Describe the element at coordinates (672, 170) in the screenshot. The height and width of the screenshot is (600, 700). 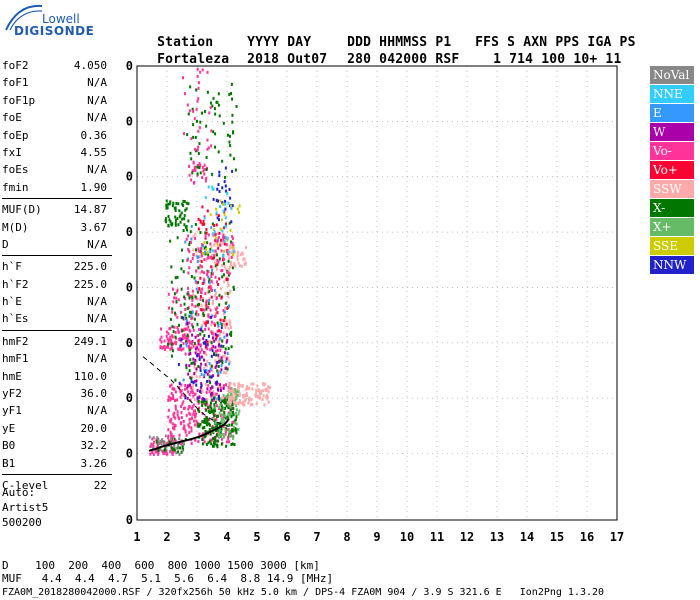
I see `legend-item: Vo+` at that location.